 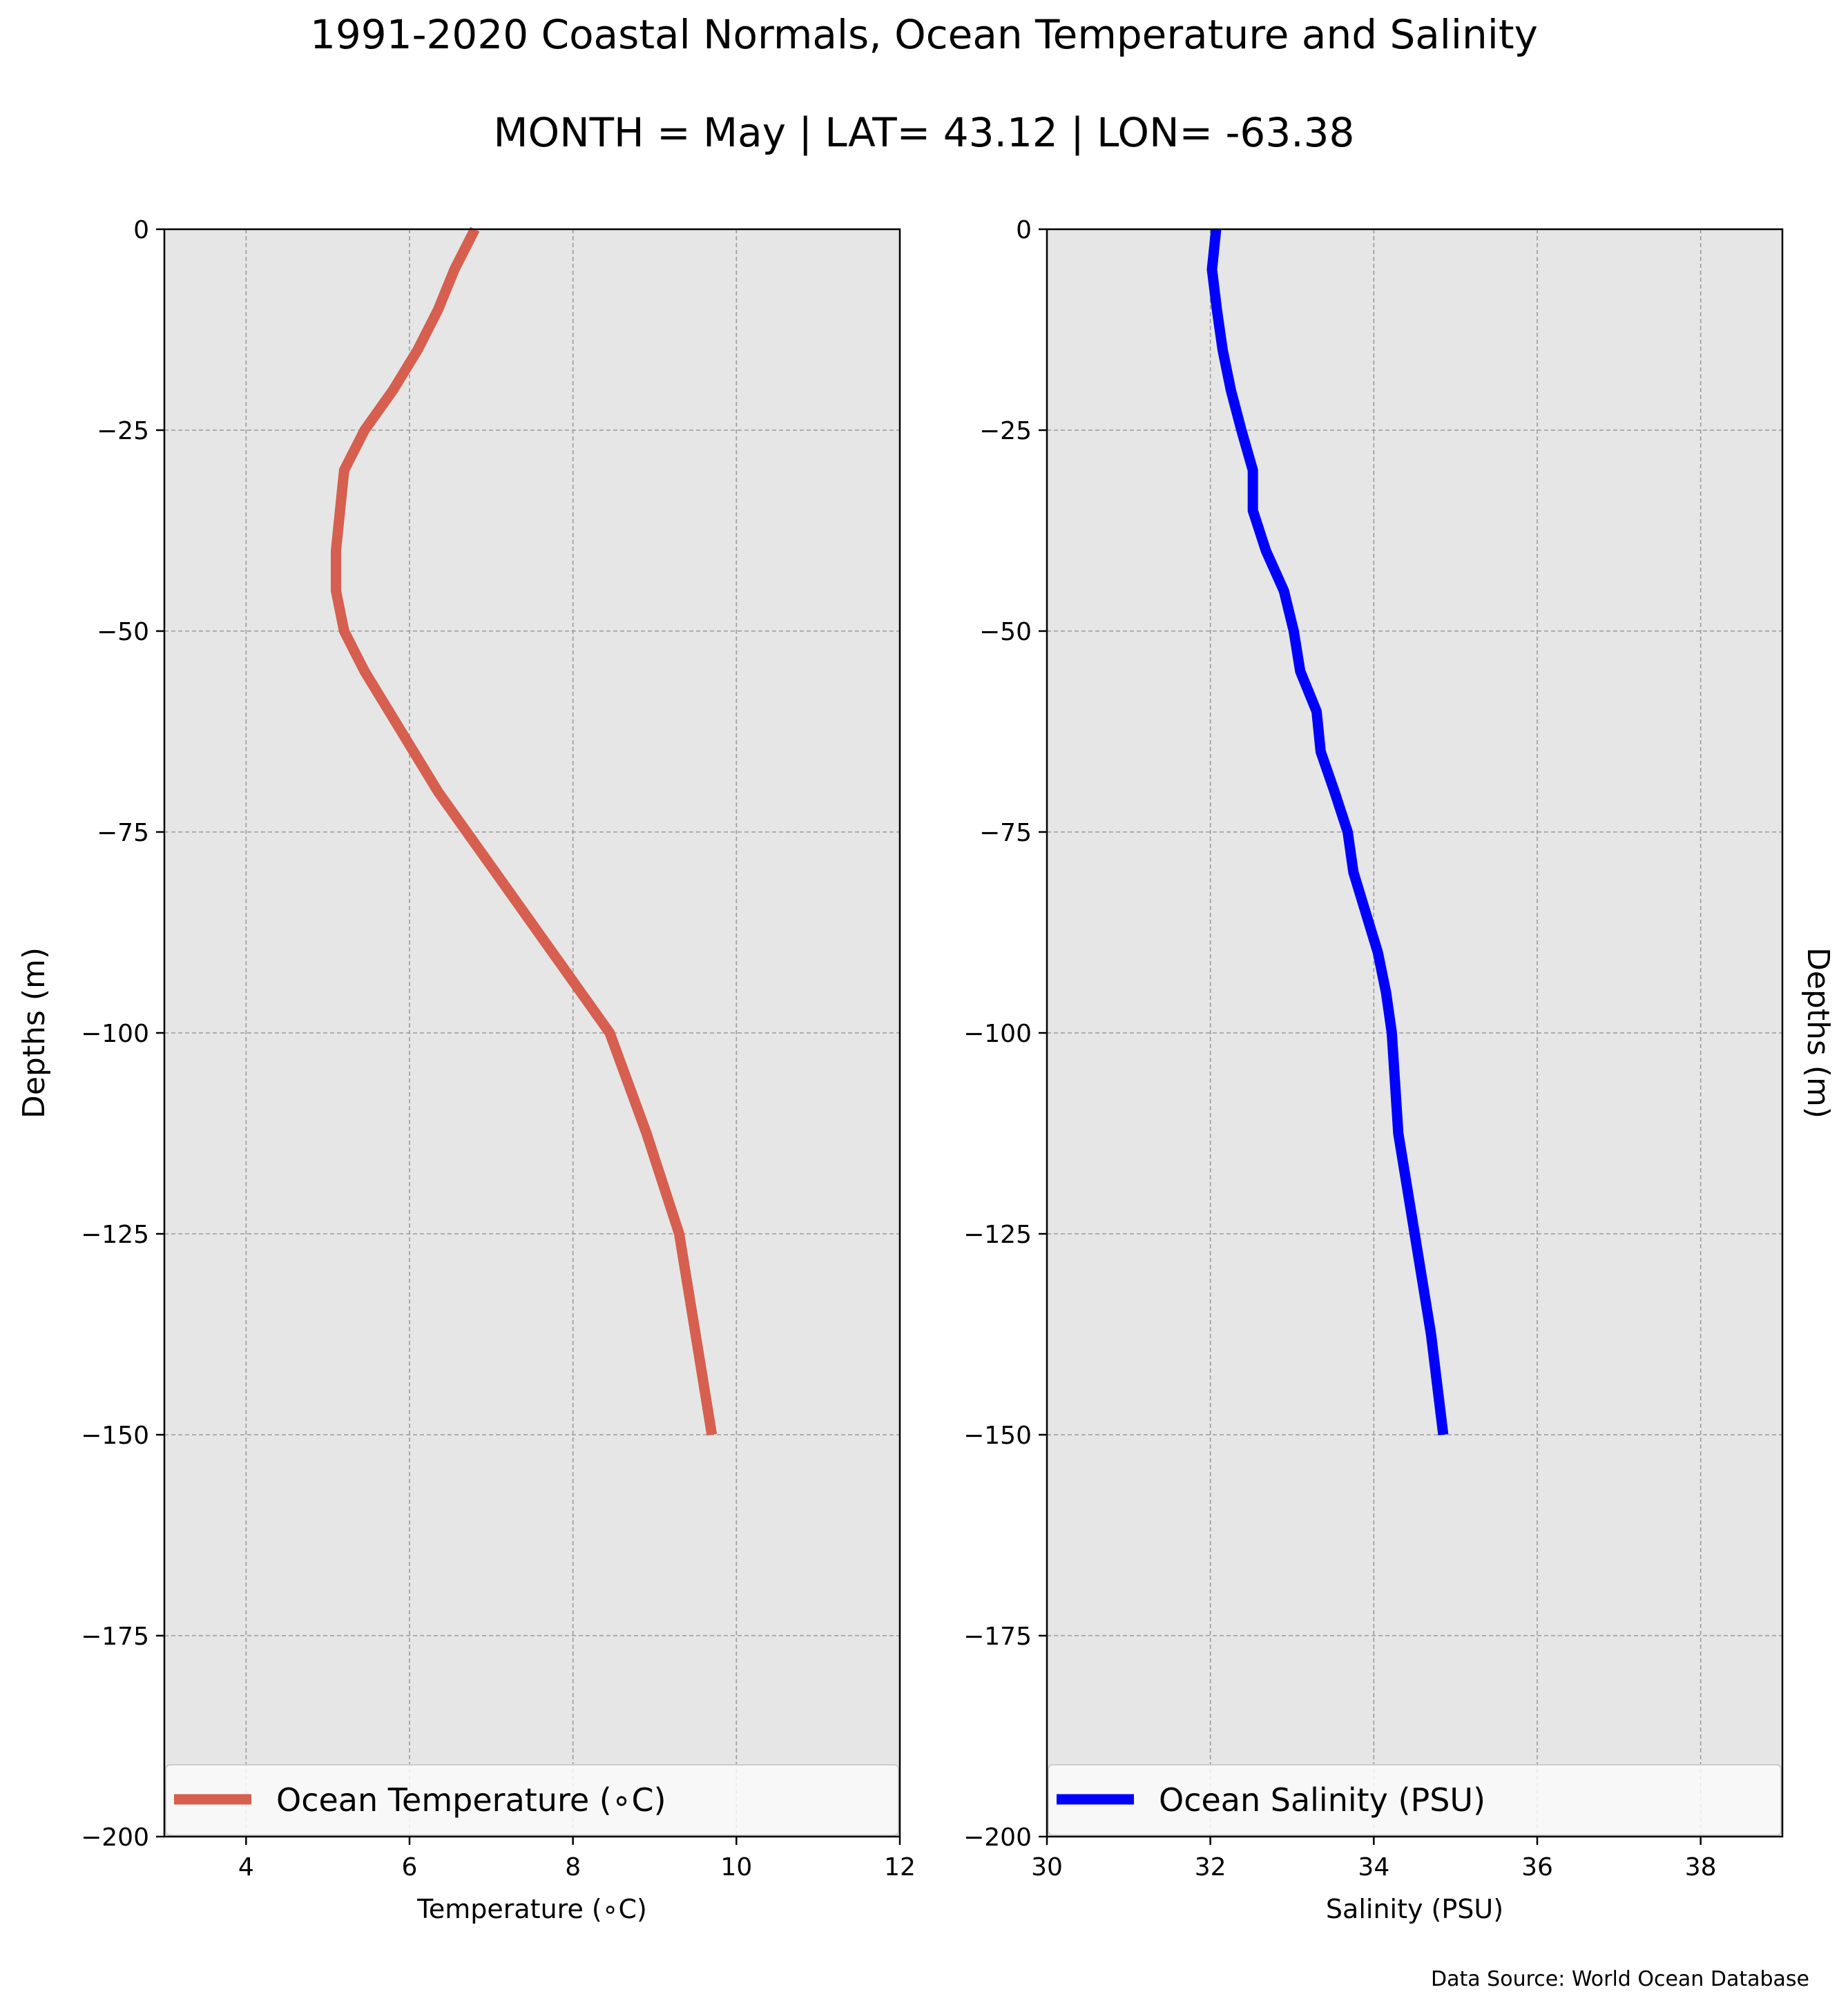 I want to click on temp-x-tick-label: 4, so click(x=246, y=1867).